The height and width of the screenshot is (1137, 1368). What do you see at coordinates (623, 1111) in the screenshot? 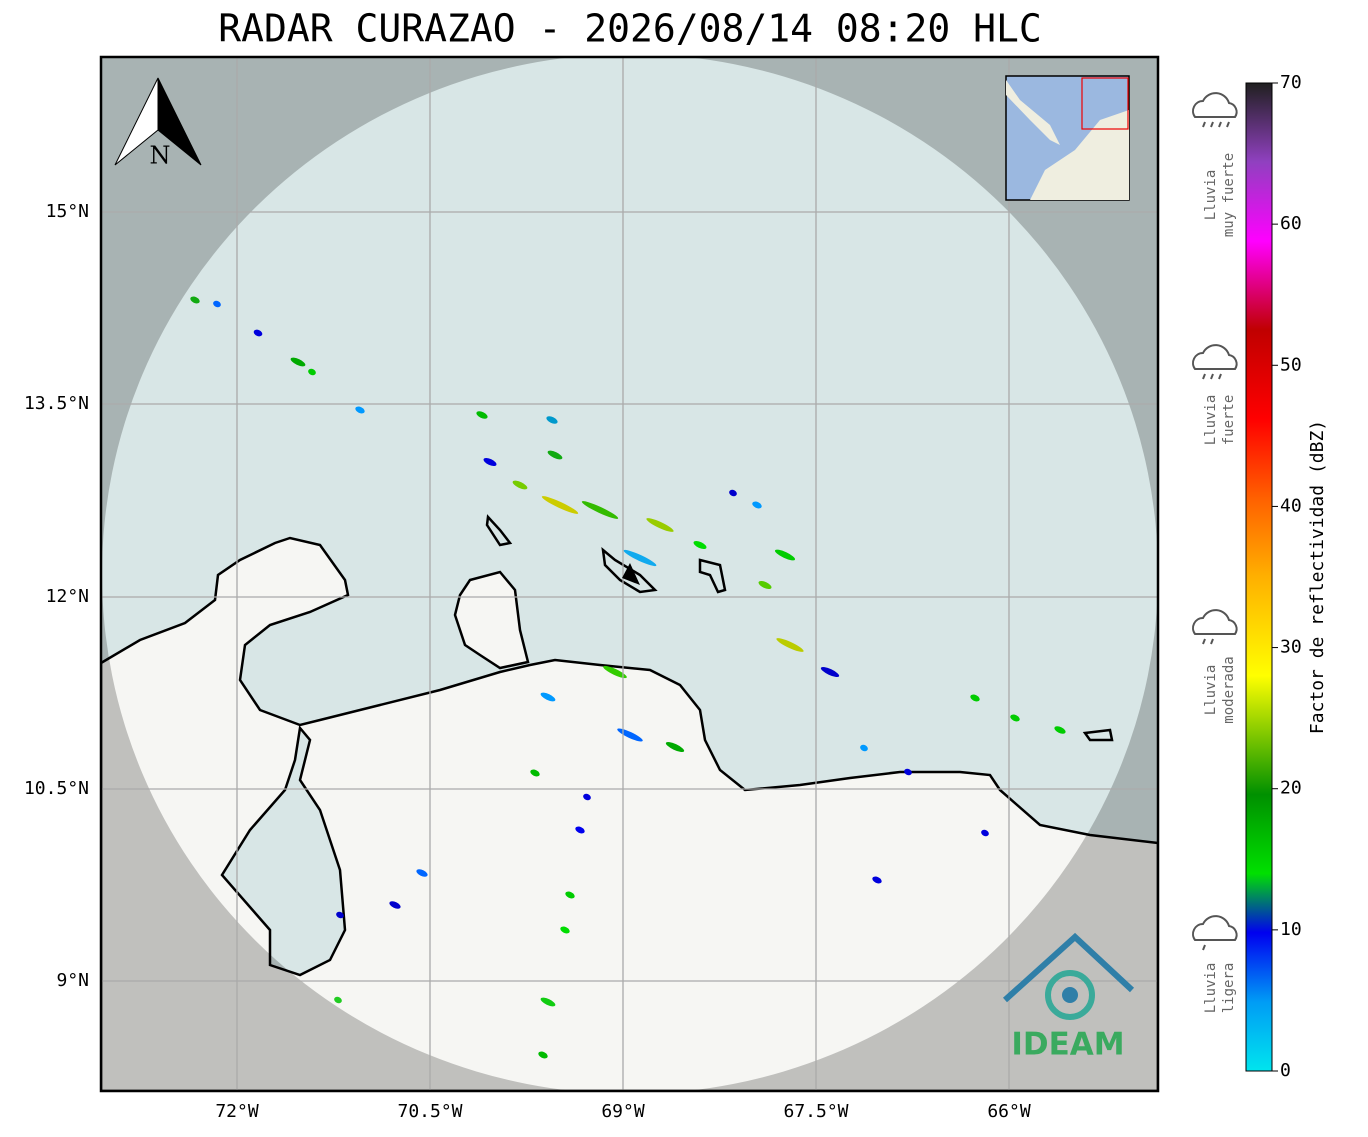
I see `lon-label: 69°W` at bounding box center [623, 1111].